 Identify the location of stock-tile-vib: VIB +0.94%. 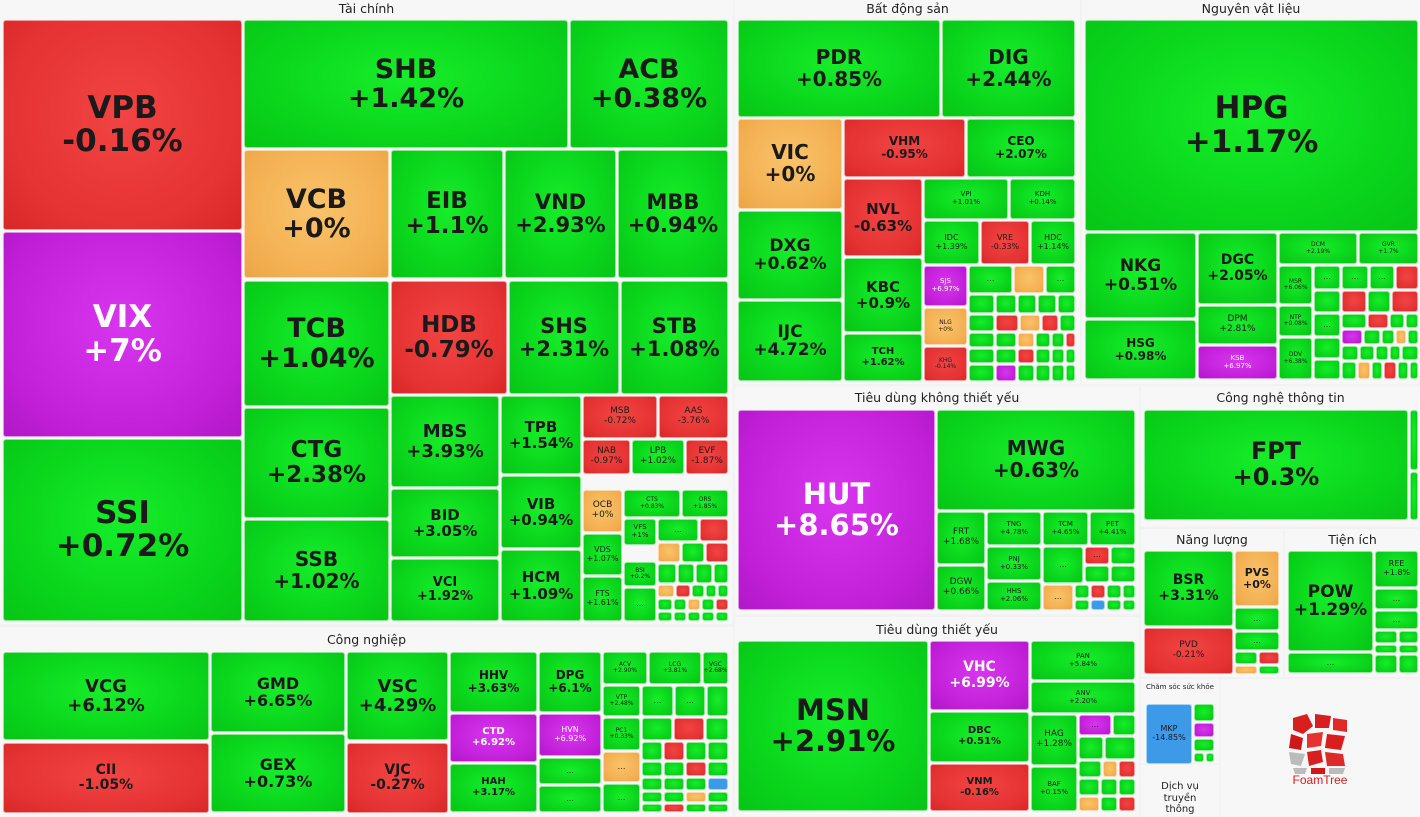
(541, 512).